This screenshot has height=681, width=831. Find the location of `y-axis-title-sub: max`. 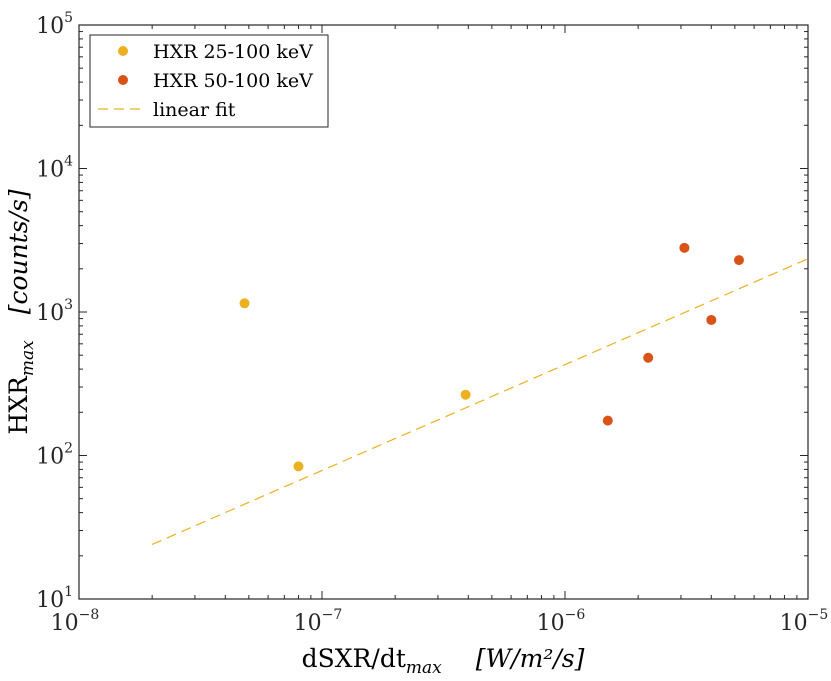

y-axis-title-sub: max is located at coordinates (28, 358).